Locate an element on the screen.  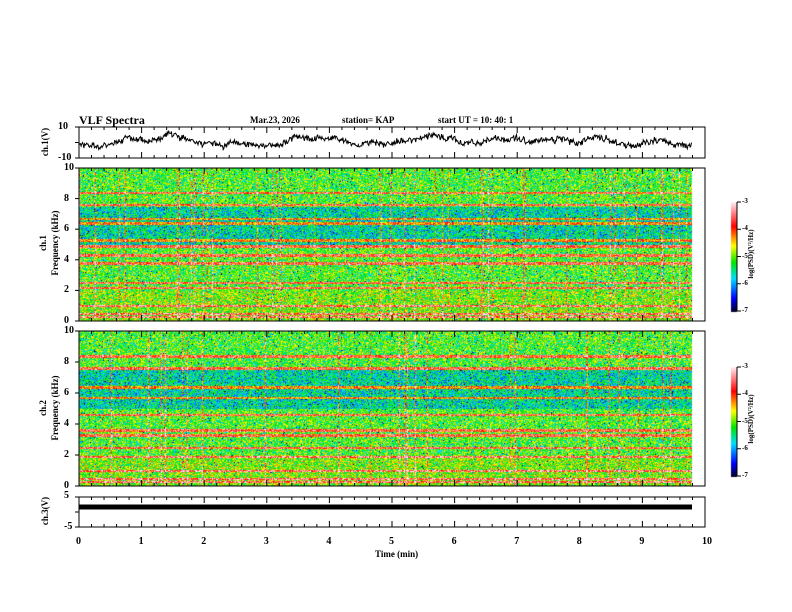
x-tick-label: 4 is located at coordinates (329, 541).